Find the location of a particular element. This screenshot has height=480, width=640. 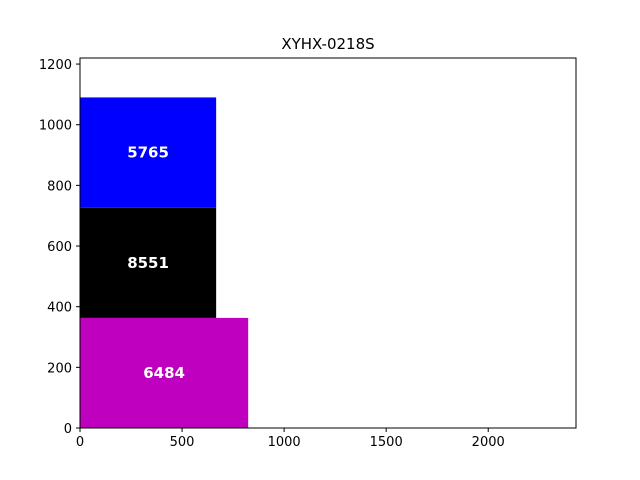

y-tick-label-600: 600 is located at coordinates (59, 247).